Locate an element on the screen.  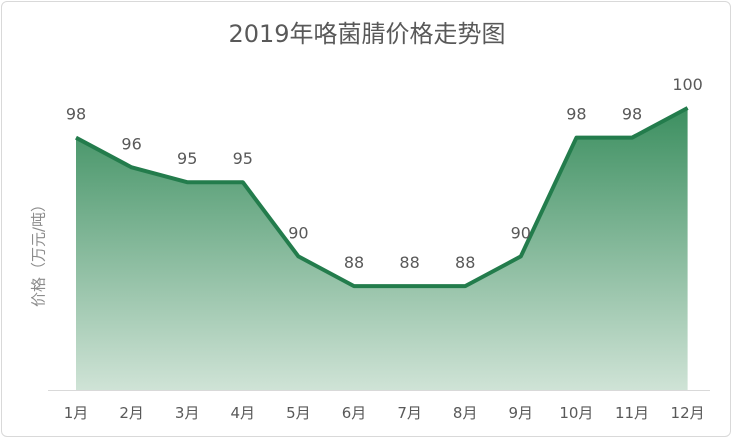
x-tick-label: 4月 is located at coordinates (243, 413).